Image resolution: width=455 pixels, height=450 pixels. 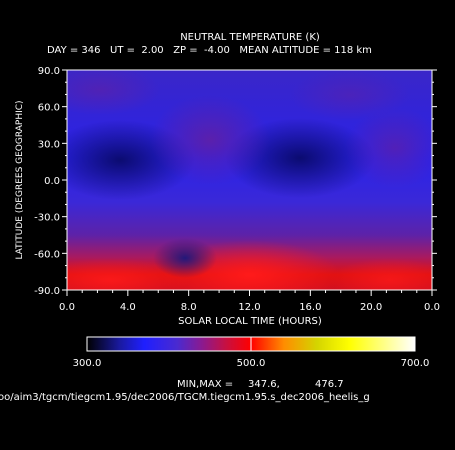 What do you see at coordinates (250, 37) in the screenshot?
I see `chart-title: NEUTRAL TEMPERATURE (K)` at bounding box center [250, 37].